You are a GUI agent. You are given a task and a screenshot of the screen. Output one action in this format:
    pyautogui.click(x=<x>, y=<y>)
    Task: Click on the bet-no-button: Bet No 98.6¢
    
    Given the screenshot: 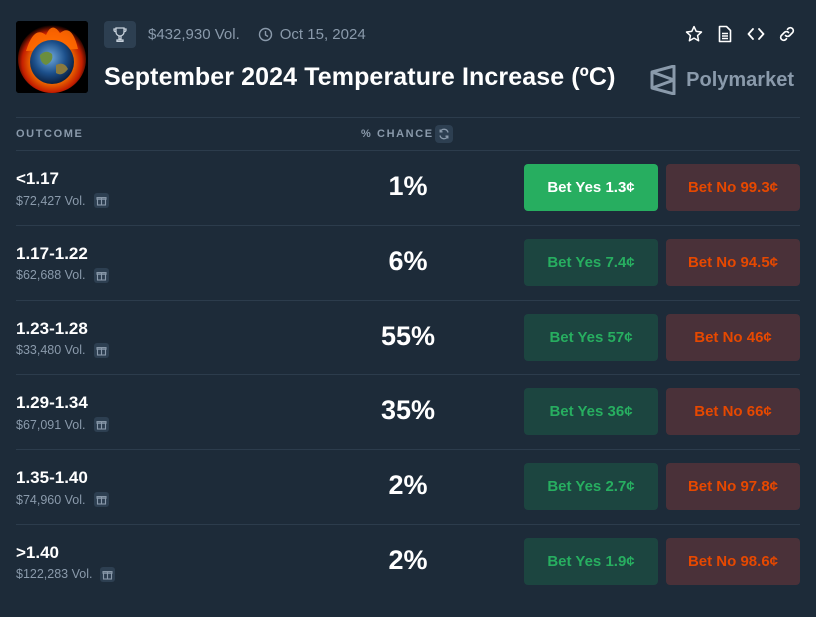 What is the action you would take?
    pyautogui.click(x=733, y=561)
    